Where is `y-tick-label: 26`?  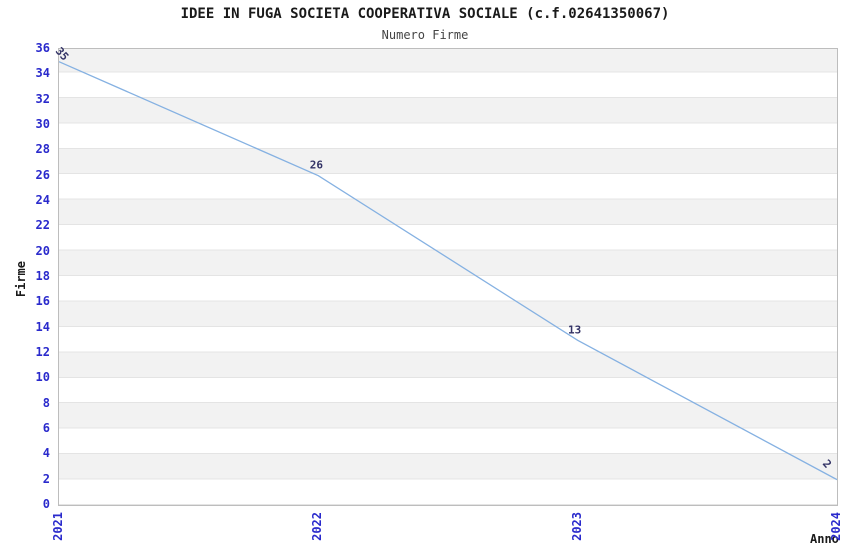 y-tick-label: 26 is located at coordinates (42, 174).